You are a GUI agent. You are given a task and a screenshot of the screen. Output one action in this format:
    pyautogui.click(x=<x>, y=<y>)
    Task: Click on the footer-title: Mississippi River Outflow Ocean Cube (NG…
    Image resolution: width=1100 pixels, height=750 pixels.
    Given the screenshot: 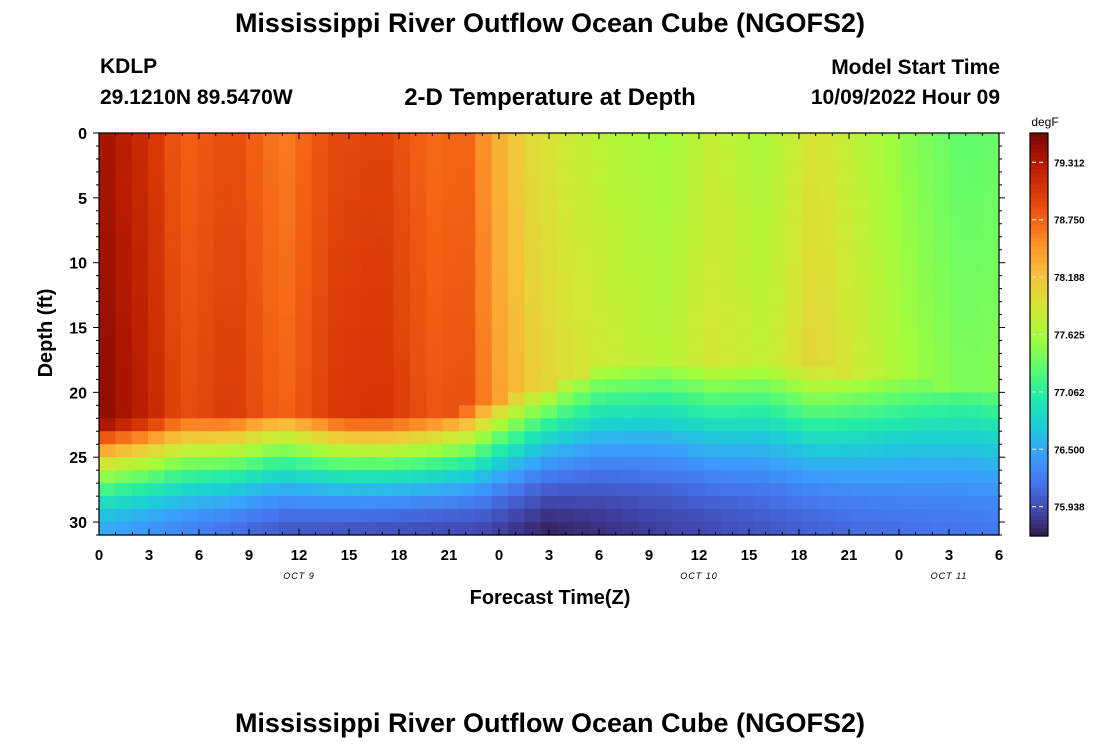 What is the action you would take?
    pyautogui.click(x=550, y=723)
    